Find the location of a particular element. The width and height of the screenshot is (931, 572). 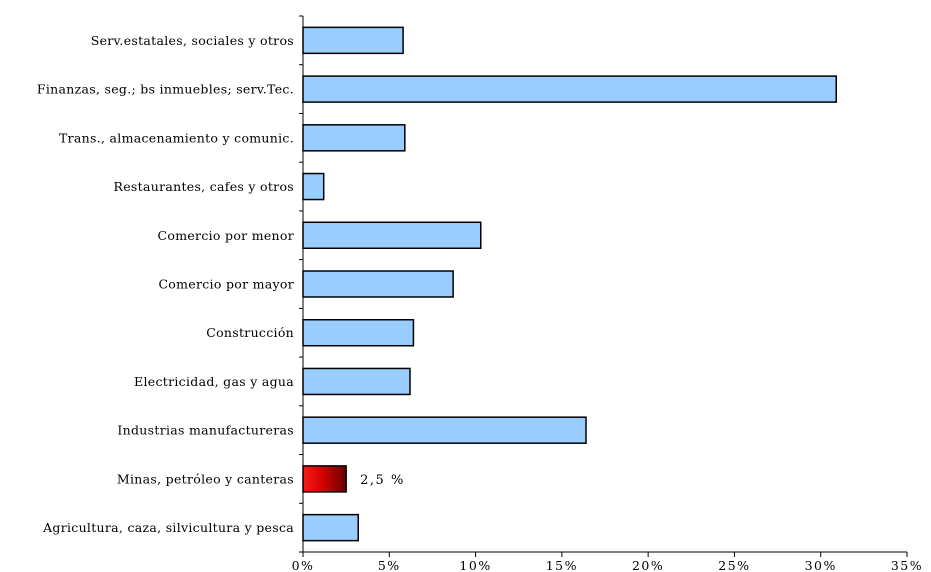

data-label: 2,5 % is located at coordinates (382, 480).